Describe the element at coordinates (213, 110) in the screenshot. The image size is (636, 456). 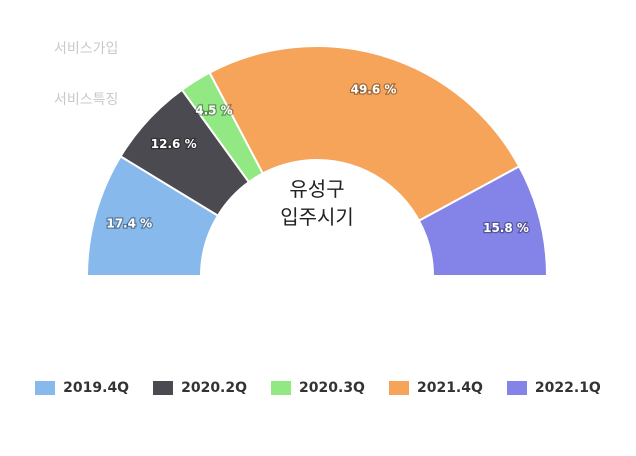
I see `data-label-2020.3Q: 4.5 %` at that location.